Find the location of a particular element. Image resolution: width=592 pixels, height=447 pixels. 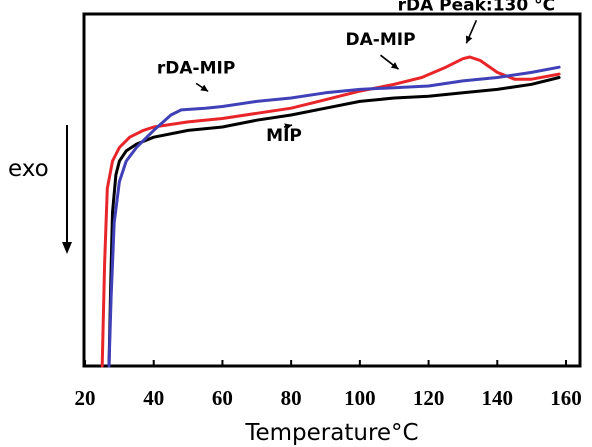

annotation-label: DA-MIP is located at coordinates (381, 40).